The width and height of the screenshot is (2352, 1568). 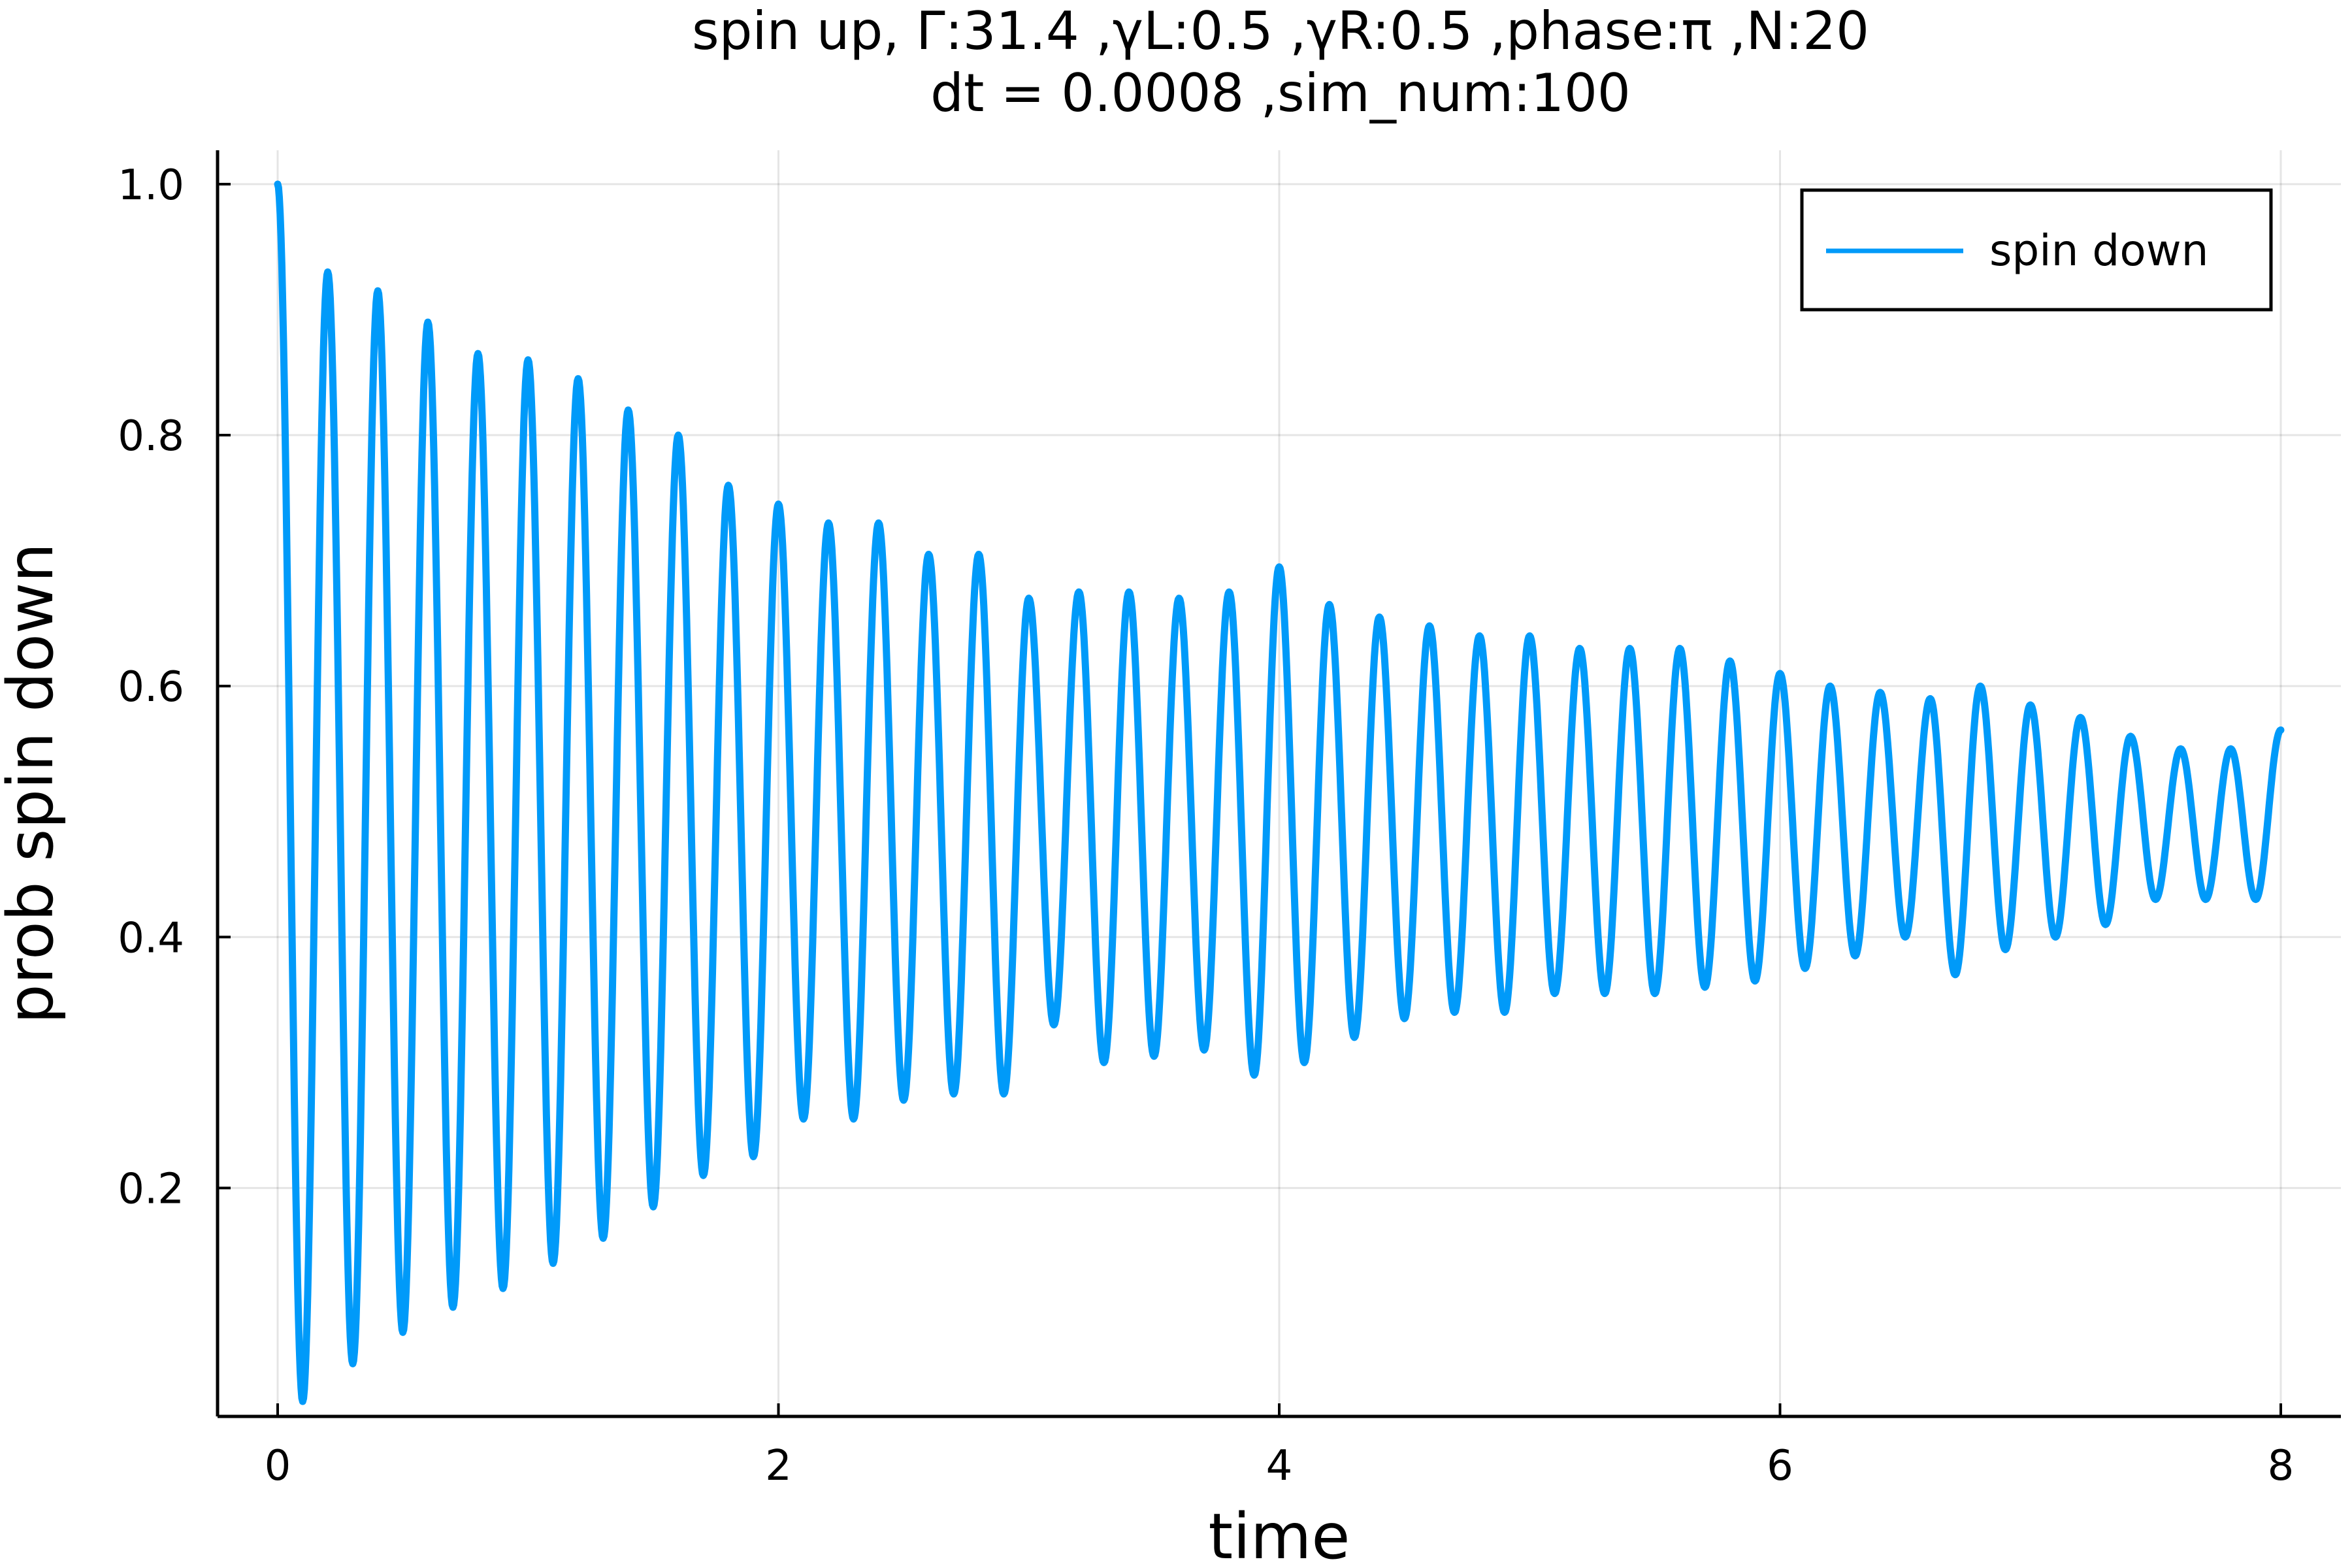 I want to click on x-ticks: 0 2 4 6 8, so click(x=1280, y=1446).